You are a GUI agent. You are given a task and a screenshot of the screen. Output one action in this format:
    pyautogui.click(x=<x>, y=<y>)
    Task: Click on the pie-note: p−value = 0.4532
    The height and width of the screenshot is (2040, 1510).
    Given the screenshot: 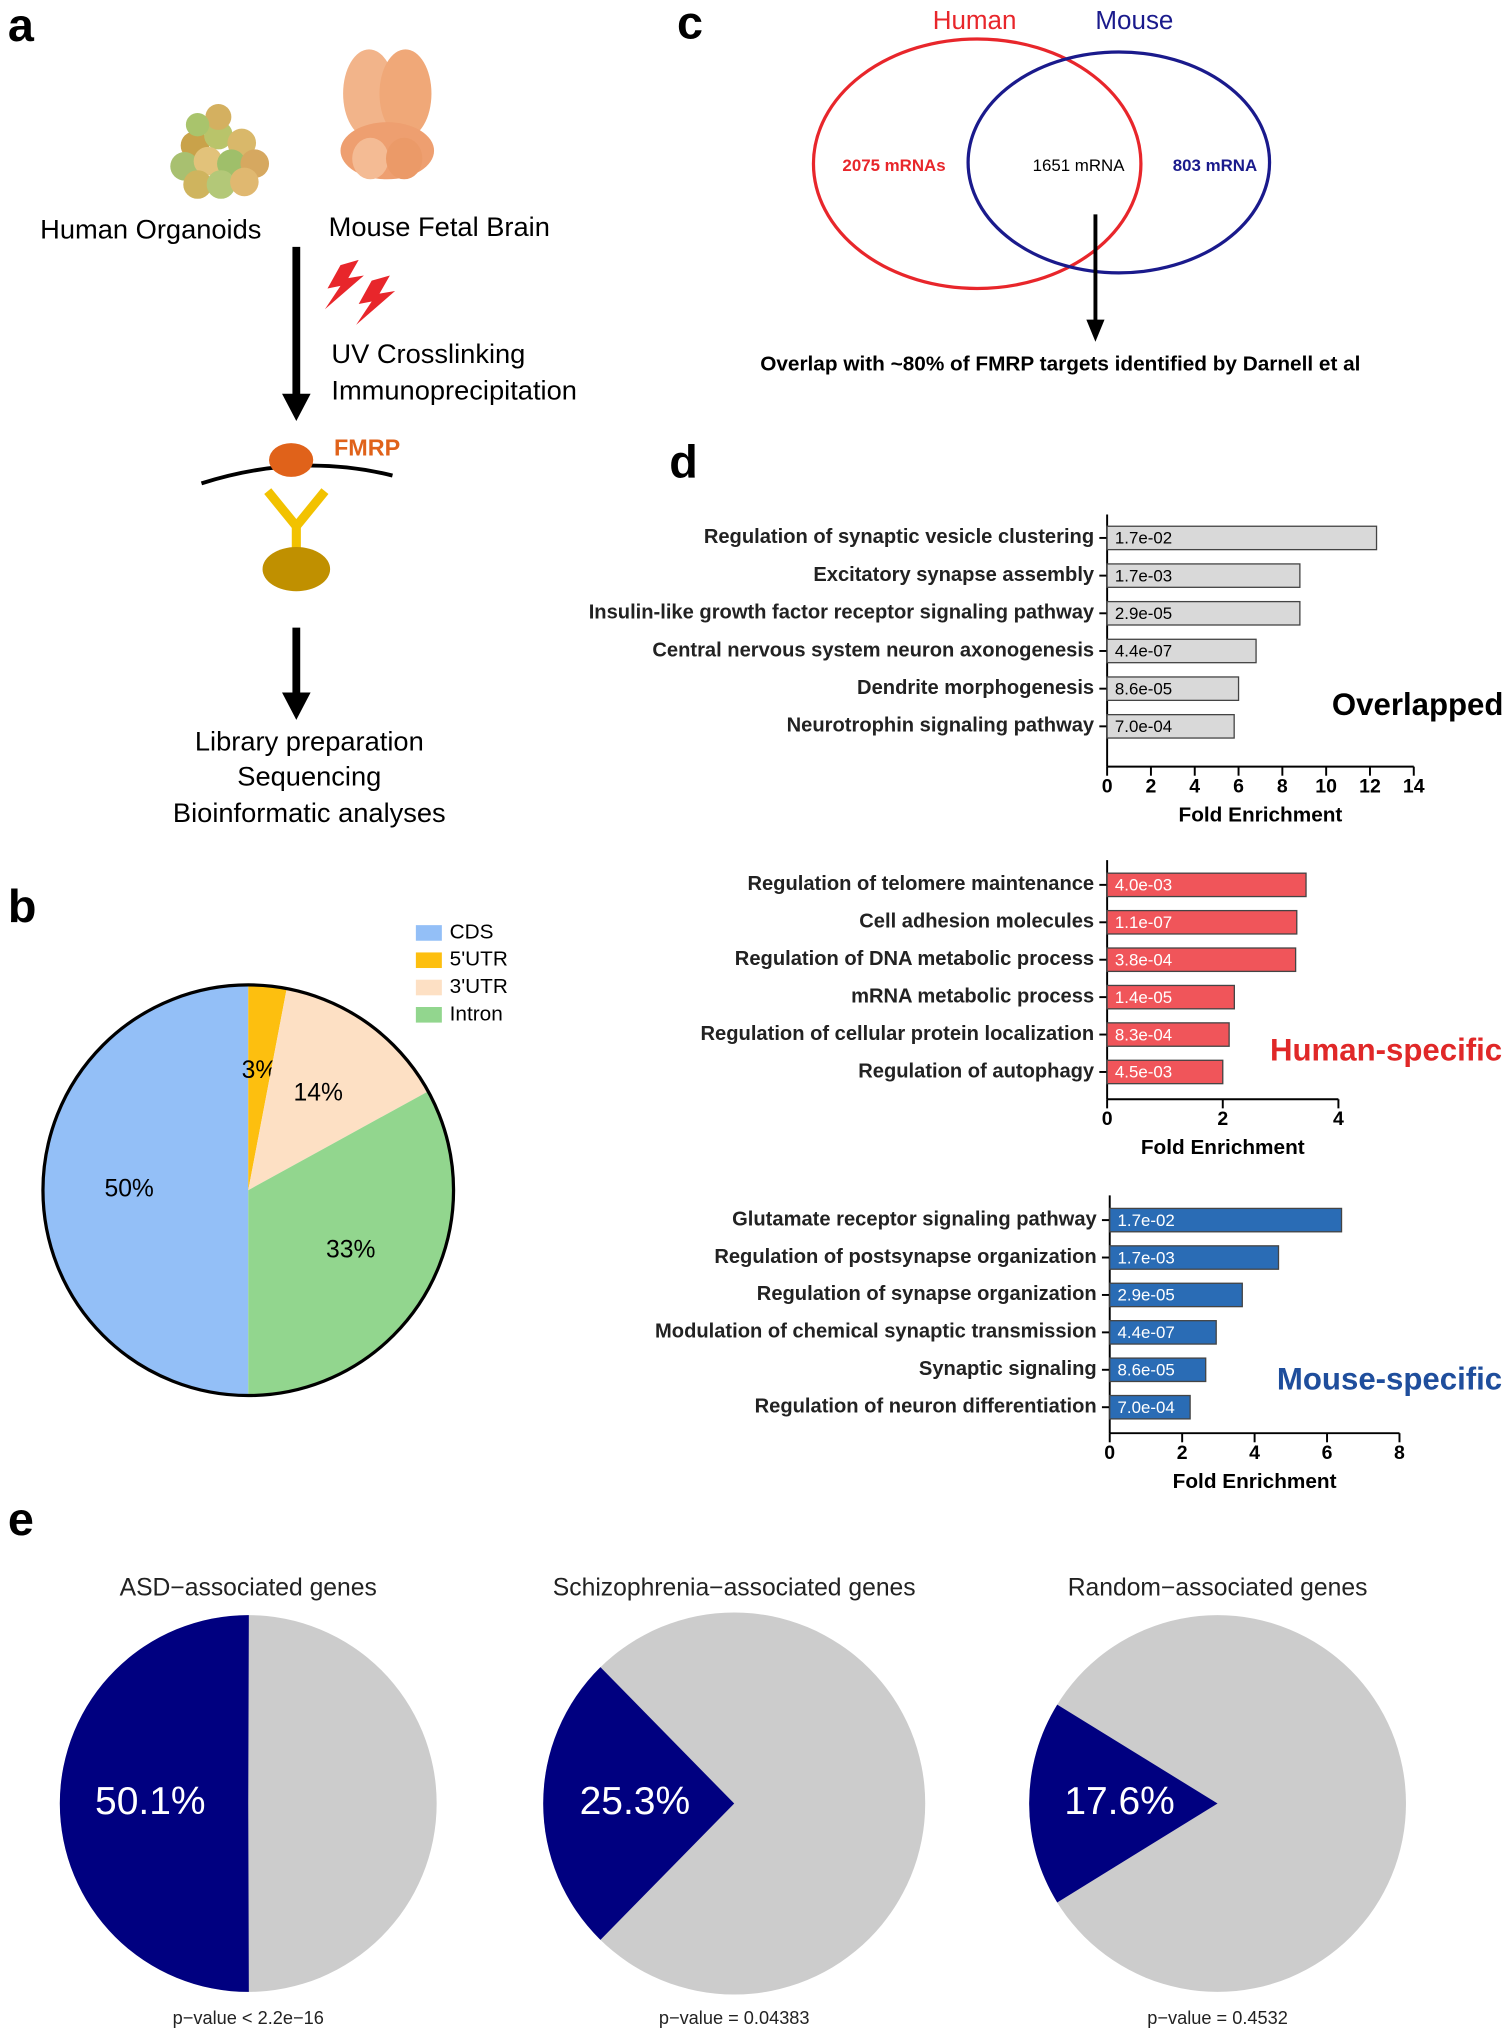 What is the action you would take?
    pyautogui.click(x=1217, y=2018)
    